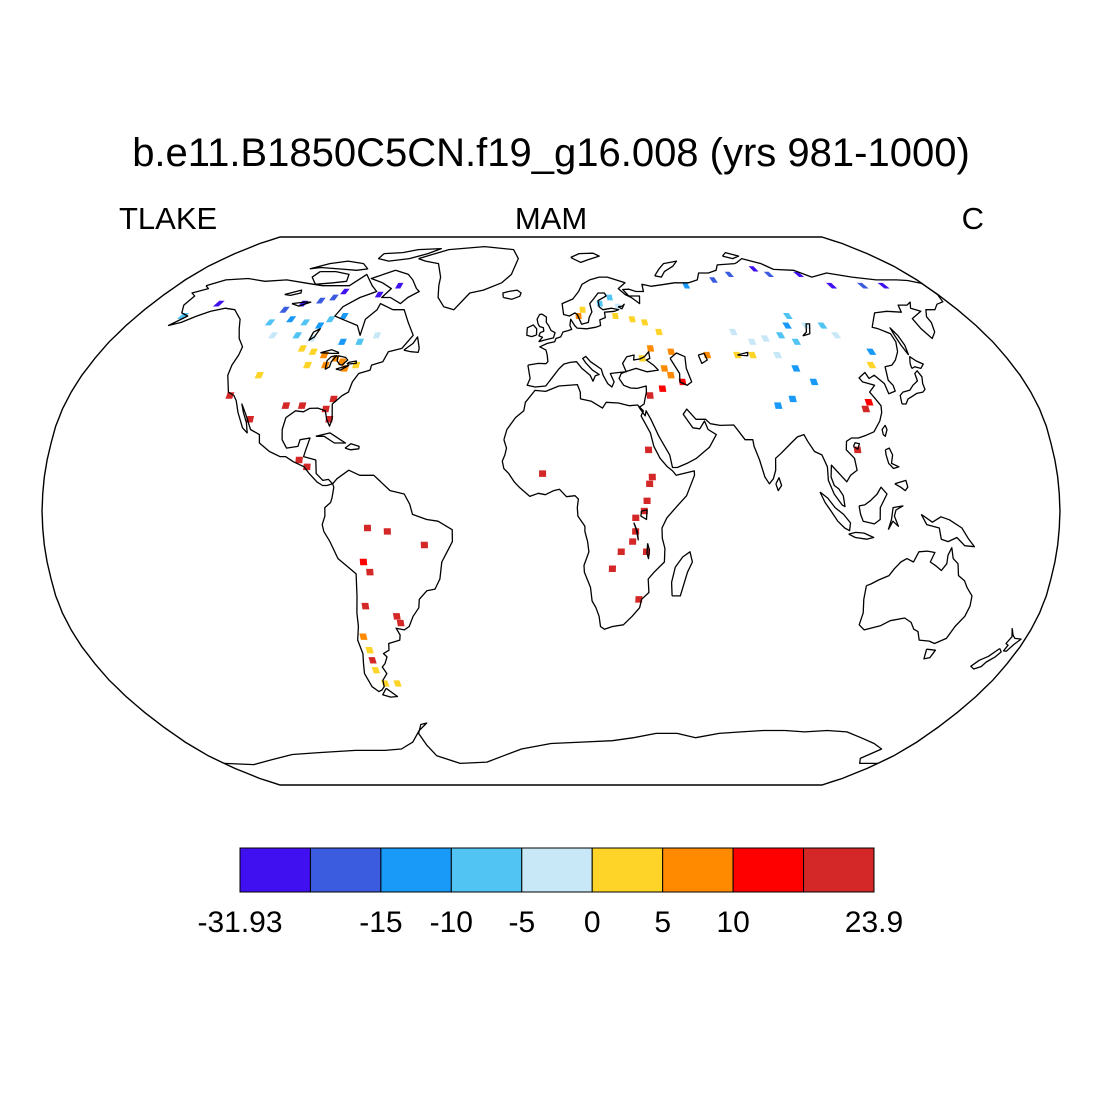 The height and width of the screenshot is (1102, 1102). Describe the element at coordinates (451, 922) in the screenshot. I see `colorbar-tick-label: -10` at that location.